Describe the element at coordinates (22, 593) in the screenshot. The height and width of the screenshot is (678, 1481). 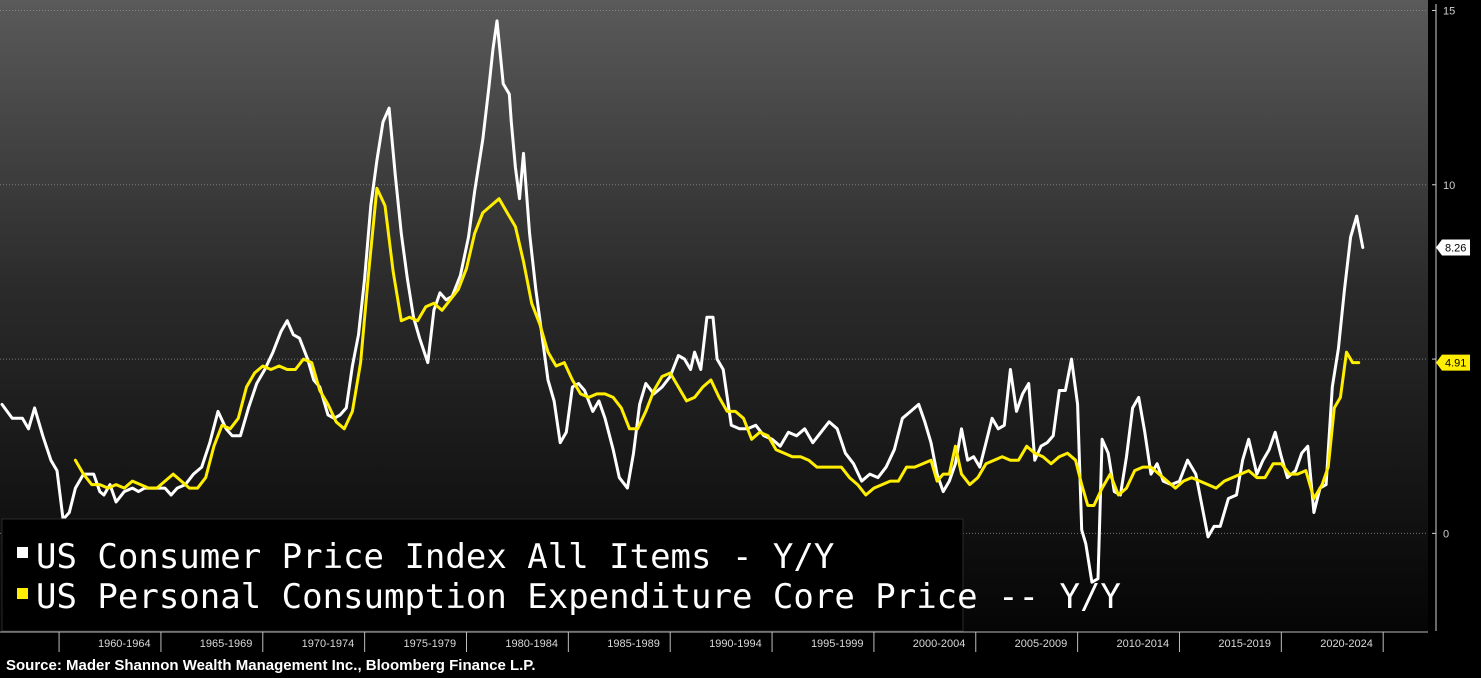
I see `legend-swatch-pce` at that location.